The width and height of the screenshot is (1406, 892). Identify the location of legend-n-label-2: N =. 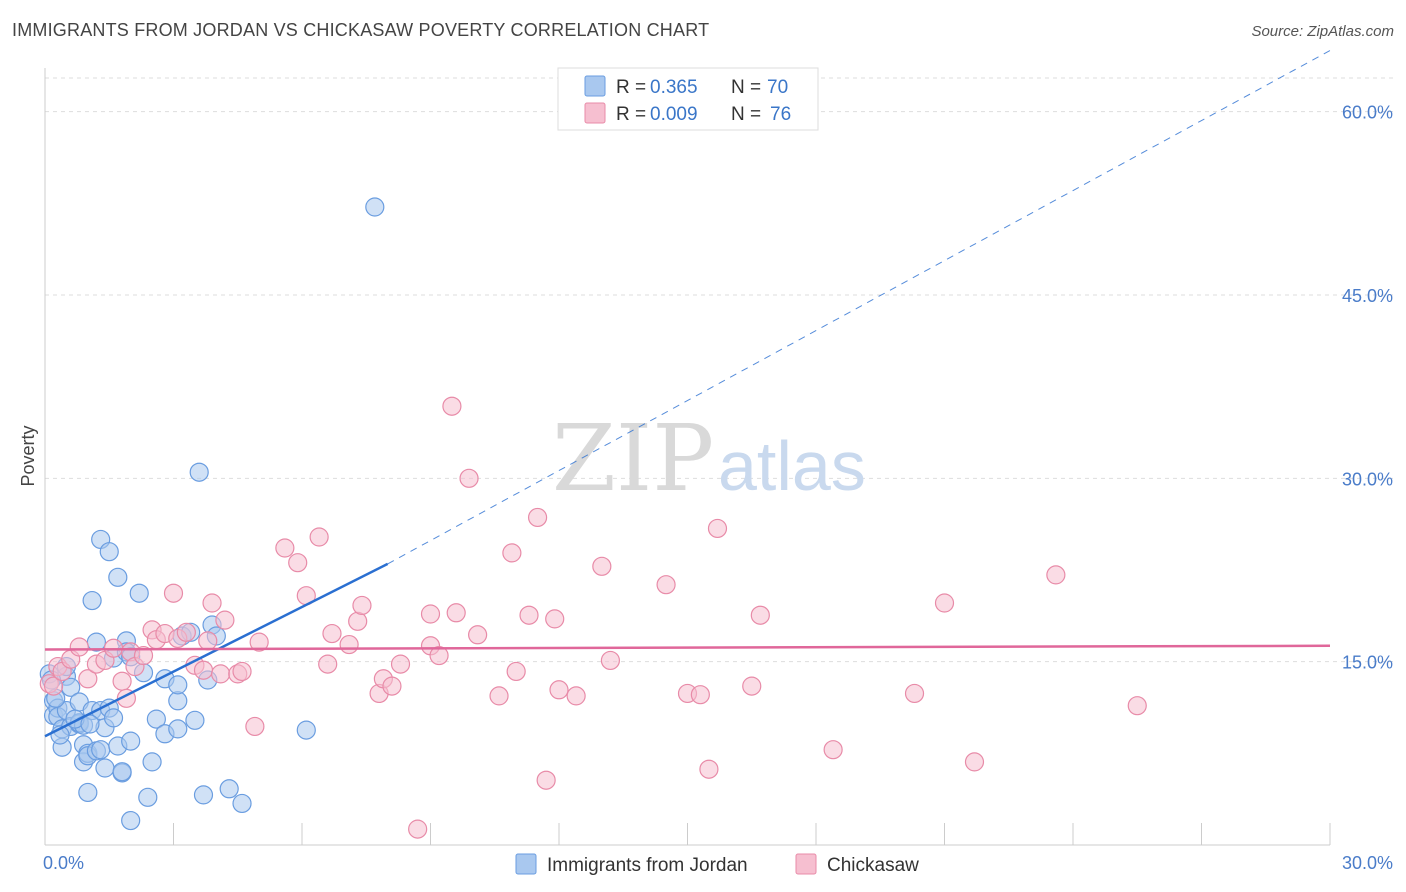
(746, 114).